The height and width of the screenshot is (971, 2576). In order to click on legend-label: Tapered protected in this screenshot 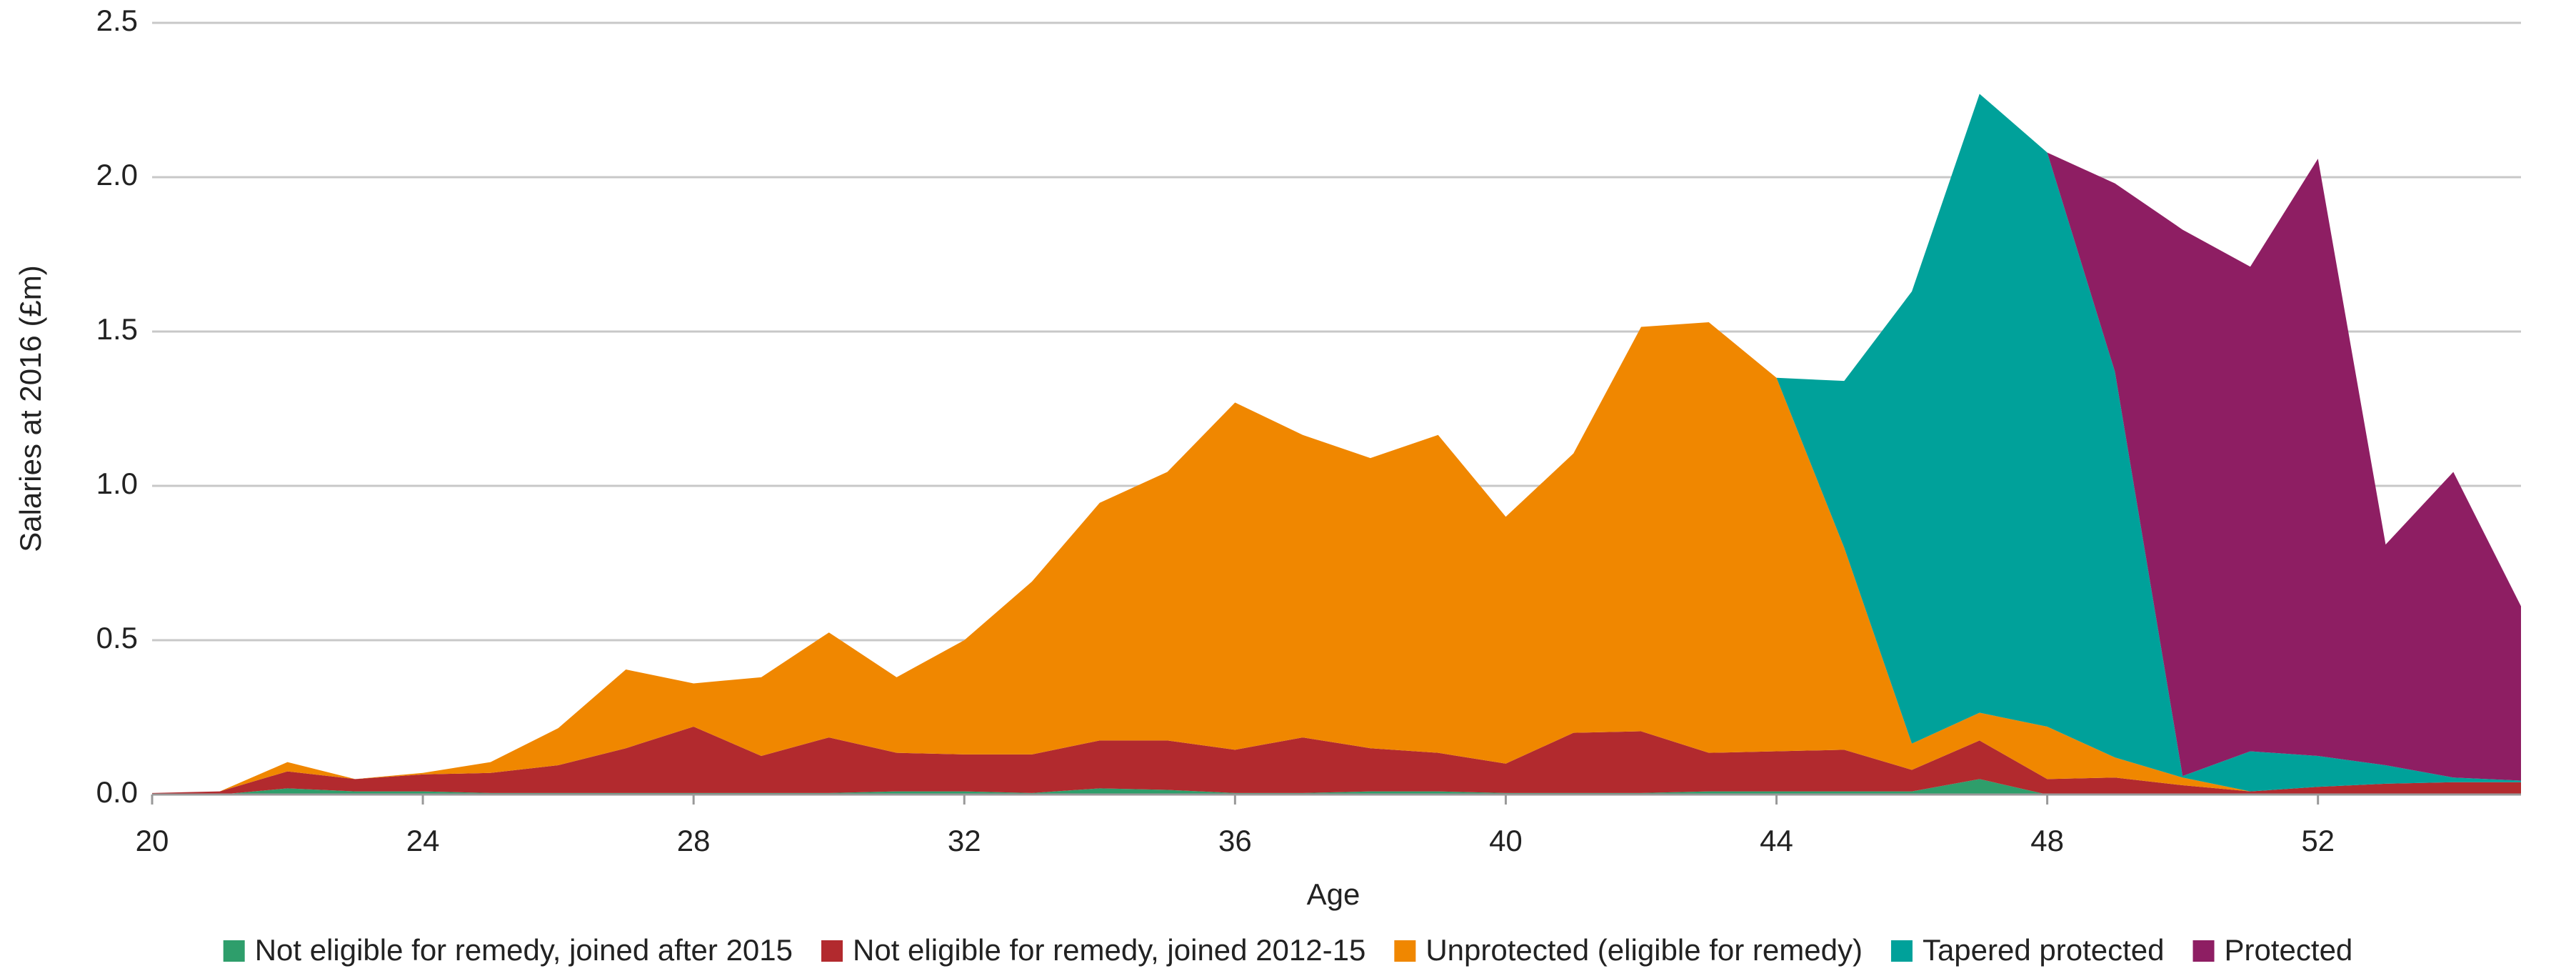, I will do `click(2044, 950)`.